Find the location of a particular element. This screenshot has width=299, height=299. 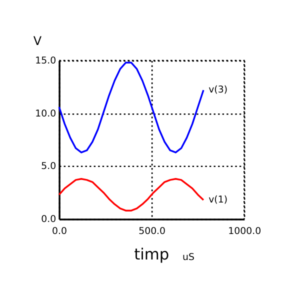

x-axis-title: timp is located at coordinates (152, 254).